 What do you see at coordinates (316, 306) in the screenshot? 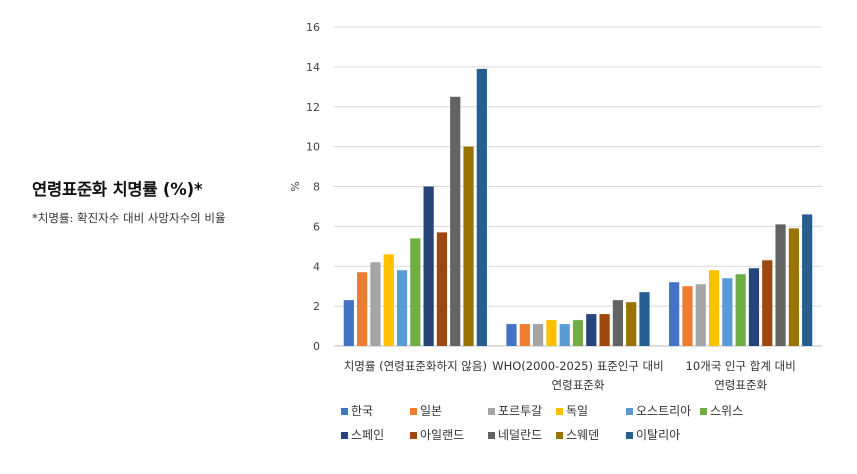
I see `y-tick-label: 2` at bounding box center [316, 306].